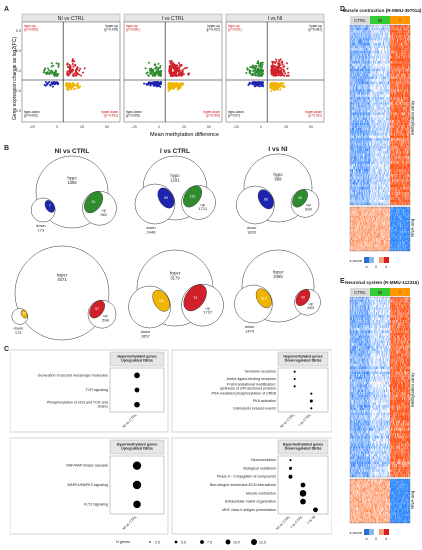 Image resolution: width=422 pixels, height=550 pixels. What do you see at coordinates (275, 19) in the screenshot?
I see `facet-title: I vs NI` at bounding box center [275, 19].